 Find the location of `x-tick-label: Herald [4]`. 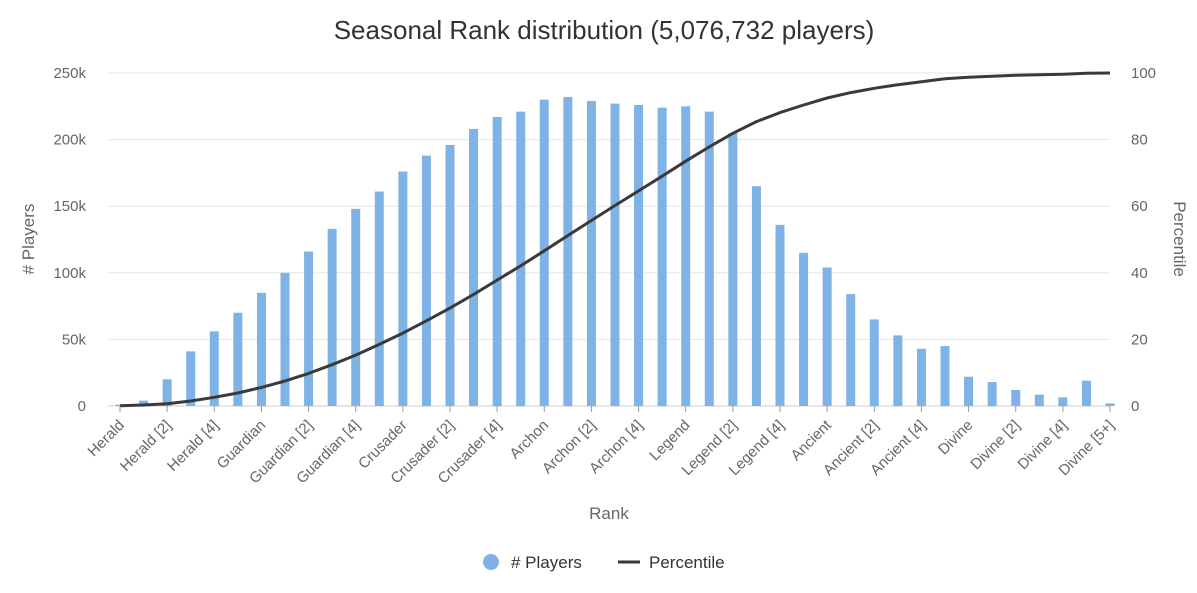

x-tick-label: Herald [4] is located at coordinates (193, 446).